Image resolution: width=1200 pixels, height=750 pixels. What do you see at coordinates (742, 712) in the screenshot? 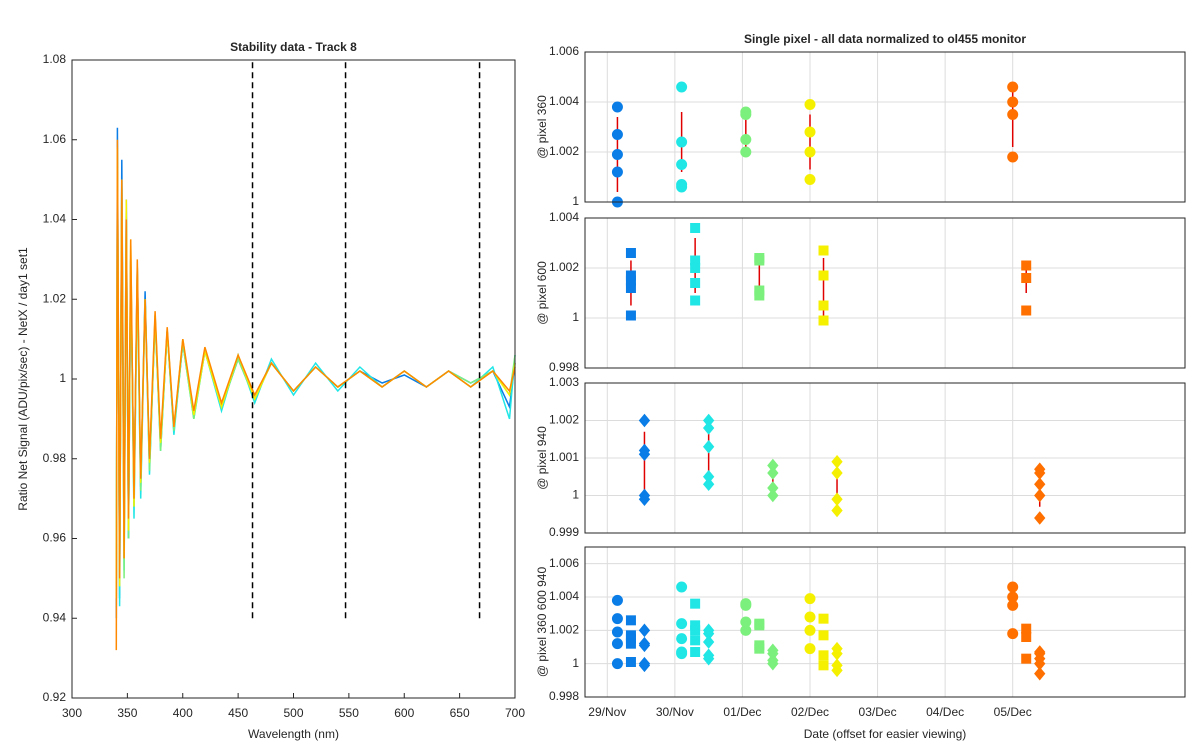
I see `x-tick-label: 01/Dec` at bounding box center [742, 712].